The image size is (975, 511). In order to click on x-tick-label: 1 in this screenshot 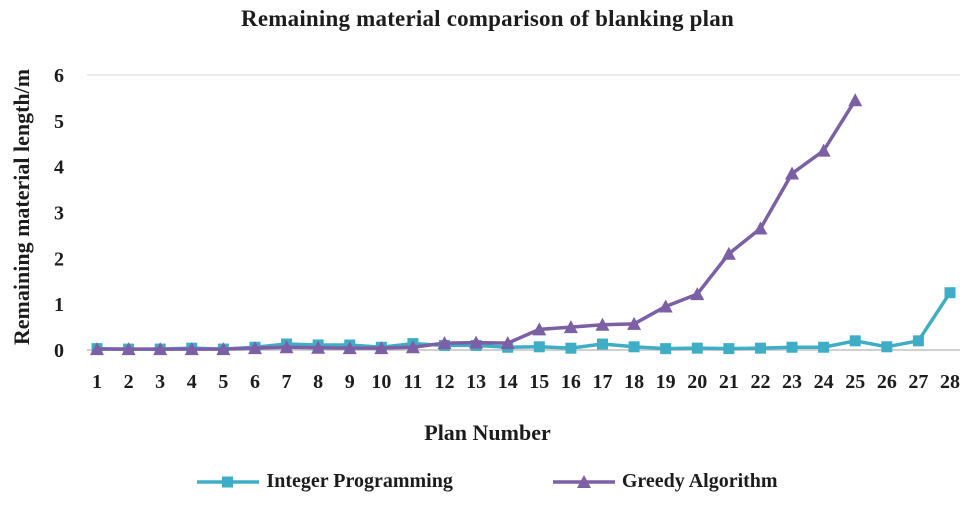, I will do `click(97, 382)`.